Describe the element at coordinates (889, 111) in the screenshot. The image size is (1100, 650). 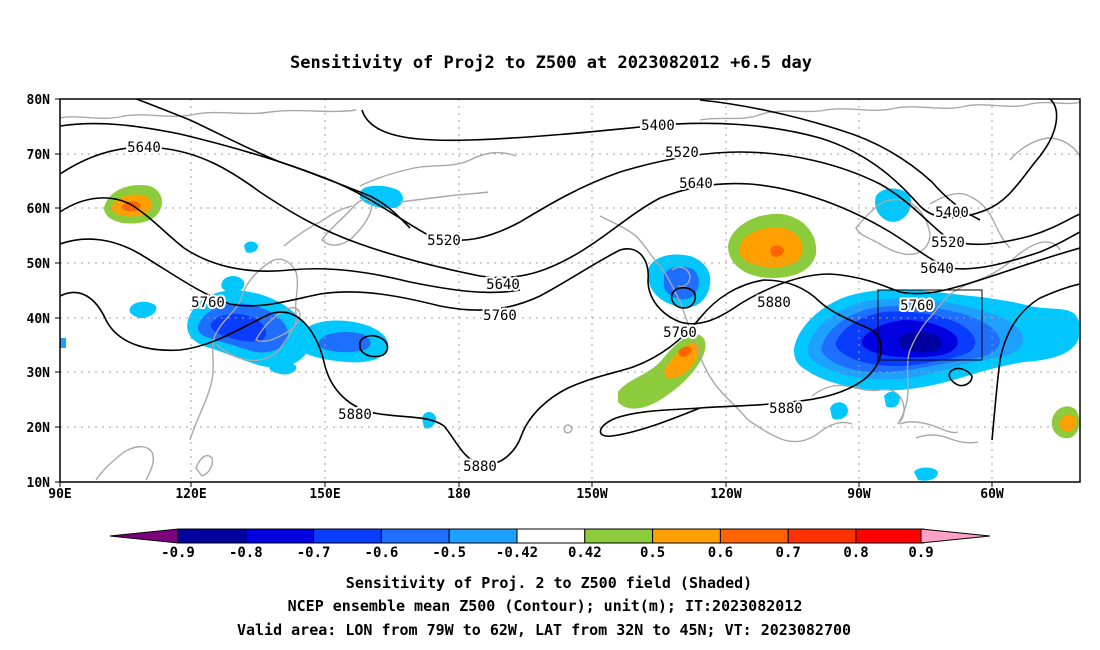
I see `coast-arctic-canada` at that location.